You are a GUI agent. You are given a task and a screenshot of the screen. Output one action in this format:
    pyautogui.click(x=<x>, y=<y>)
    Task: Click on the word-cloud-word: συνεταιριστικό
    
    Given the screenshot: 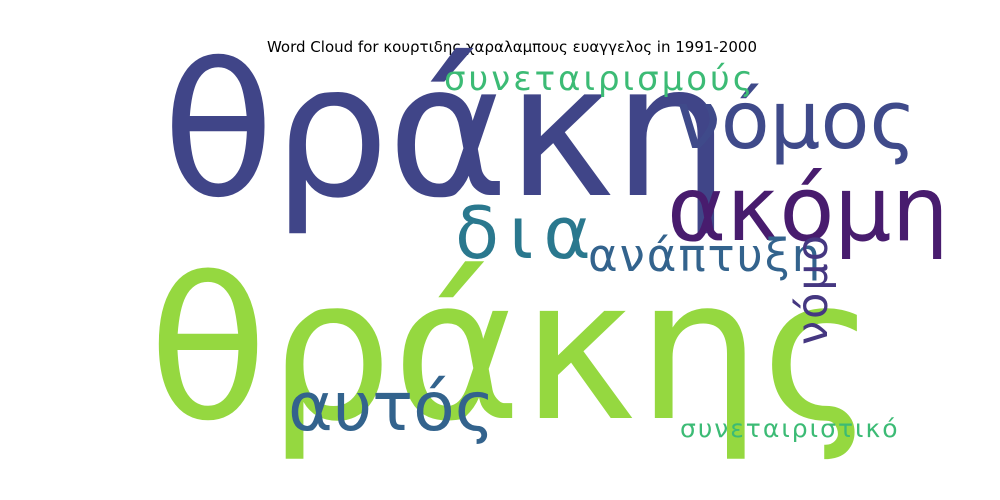 What is the action you would take?
    pyautogui.click(x=790, y=428)
    